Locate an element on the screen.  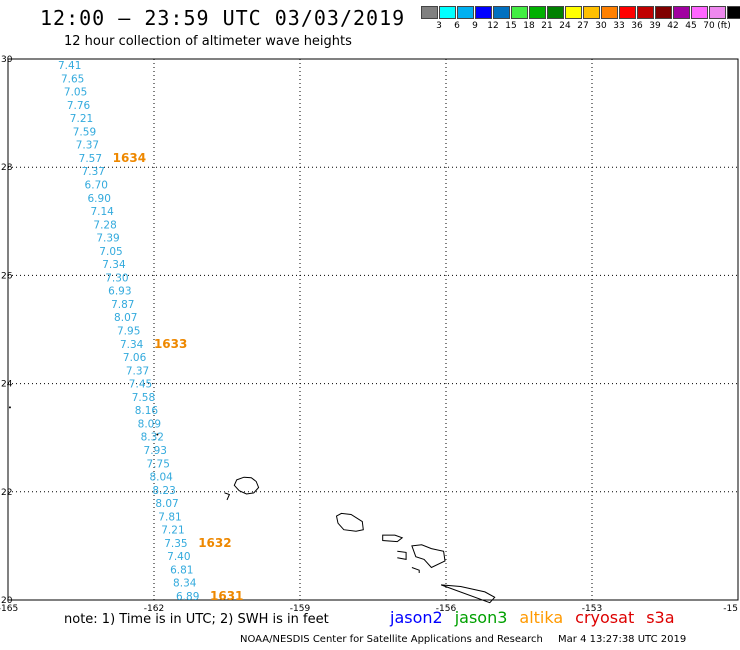
wave-height-legend-labels: 3 6 9 12 15 18 21 24 27 30 33 36 39 42 45 70 (ft) is located at coordinates (580, 27).